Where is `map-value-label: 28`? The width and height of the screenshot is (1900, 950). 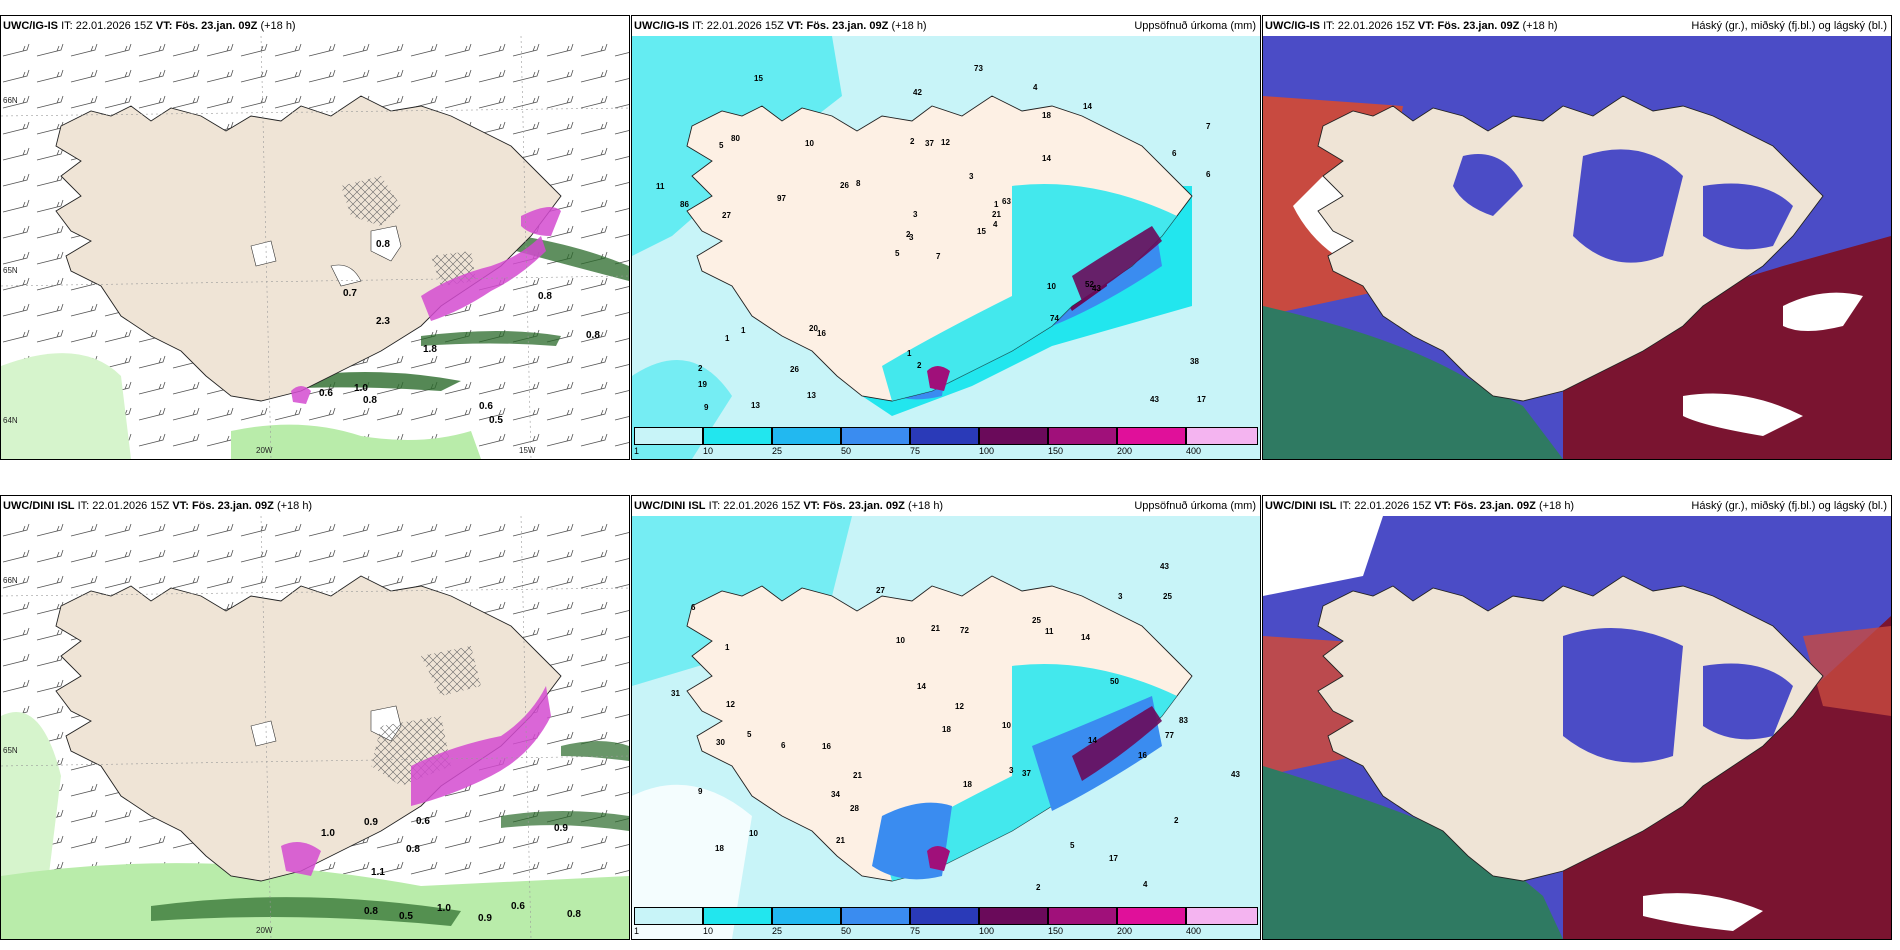 map-value-label: 28 is located at coordinates (854, 808).